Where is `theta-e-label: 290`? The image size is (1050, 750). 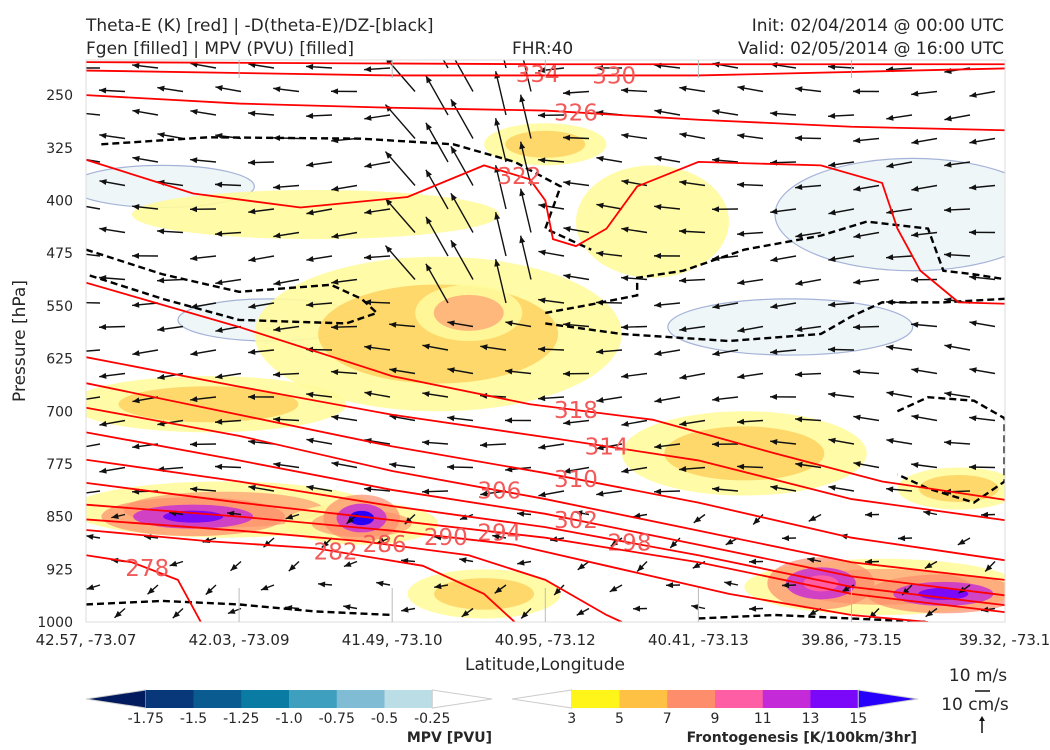 theta-e-label: 290 is located at coordinates (446, 538).